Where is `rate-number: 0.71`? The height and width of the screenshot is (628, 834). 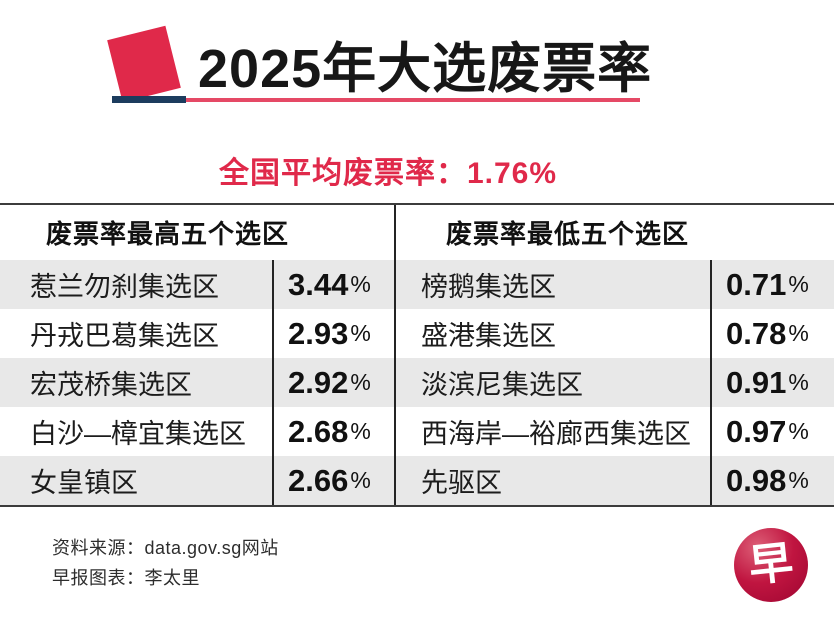 rate-number: 0.71 is located at coordinates (756, 284).